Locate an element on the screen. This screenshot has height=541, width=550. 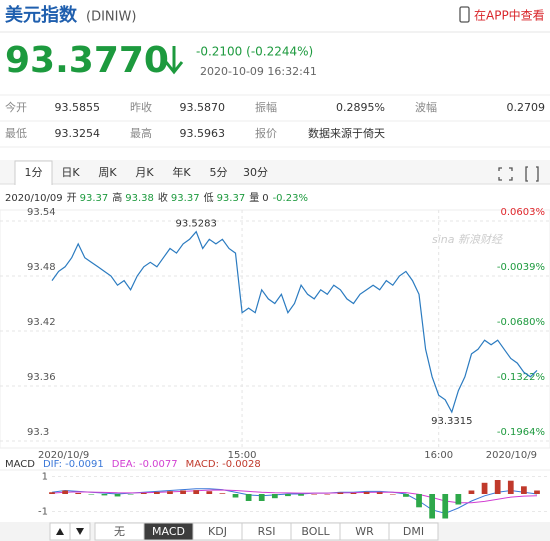
stat-label: 昨收 is located at coordinates (141, 107).